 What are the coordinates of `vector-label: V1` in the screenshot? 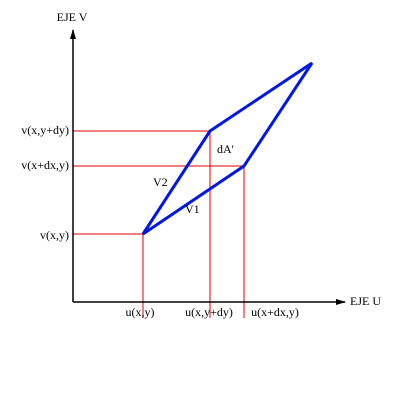 It's located at (192, 209).